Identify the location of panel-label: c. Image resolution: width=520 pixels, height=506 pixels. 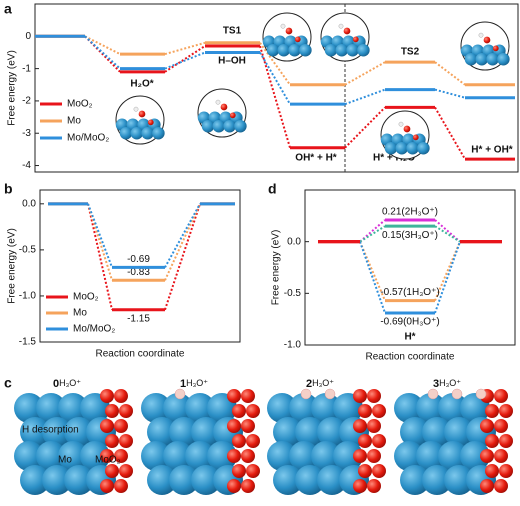
(8, 383).